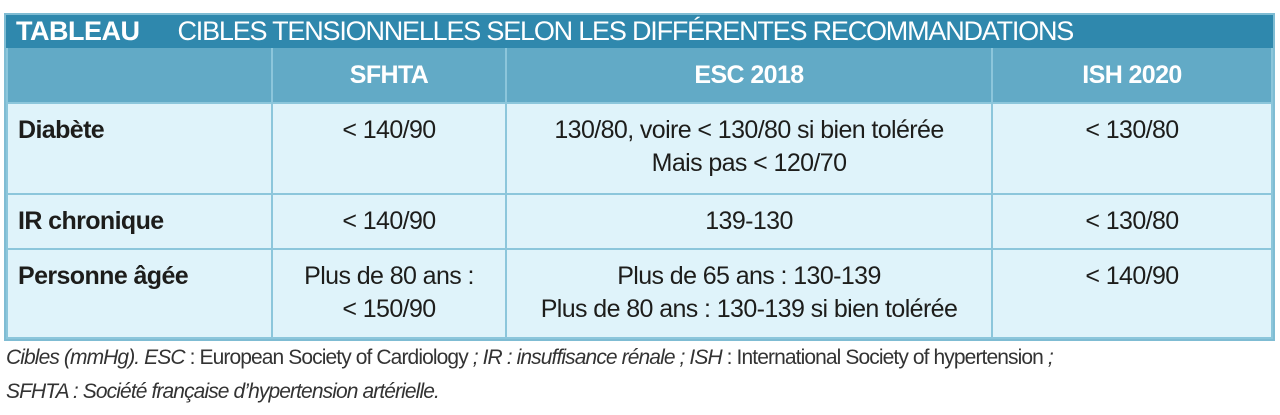 Image resolution: width=1280 pixels, height=415 pixels. Describe the element at coordinates (139, 148) in the screenshot. I see `row-label: Diabète` at that location.